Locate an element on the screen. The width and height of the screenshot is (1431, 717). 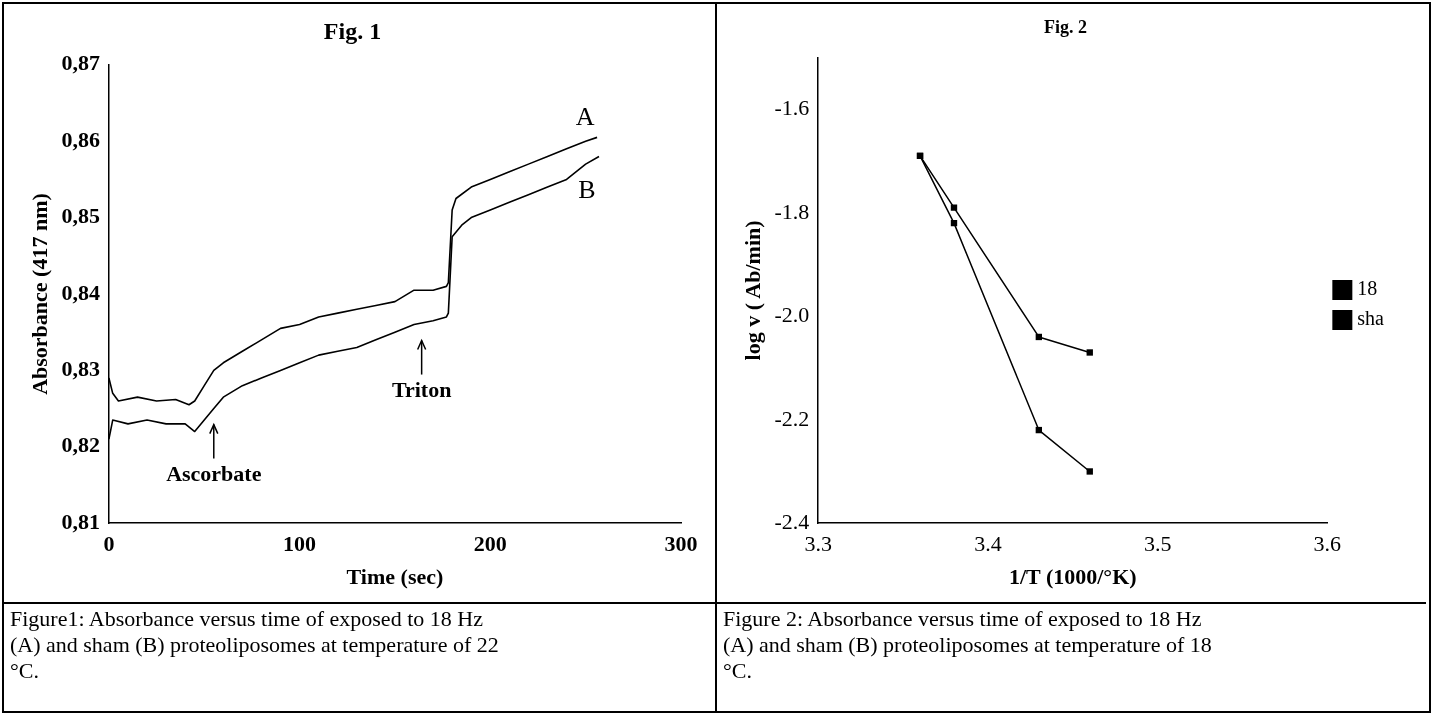
y-axis-title: Absorbance (417 nm) is located at coordinates (39, 294).